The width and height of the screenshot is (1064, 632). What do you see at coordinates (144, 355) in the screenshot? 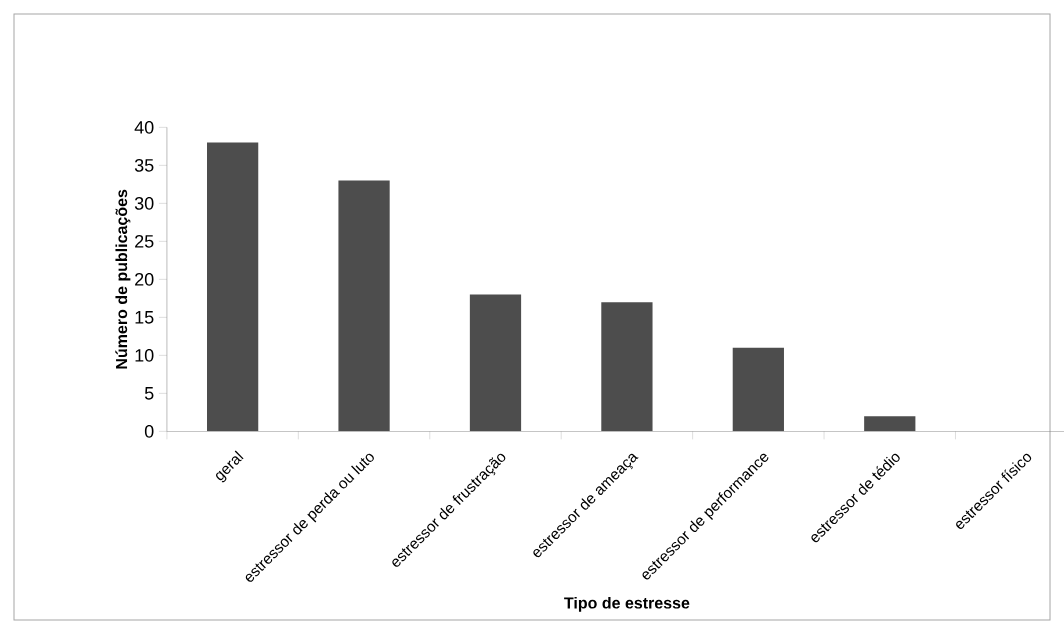
I see `y-tick-label: 10` at bounding box center [144, 355].